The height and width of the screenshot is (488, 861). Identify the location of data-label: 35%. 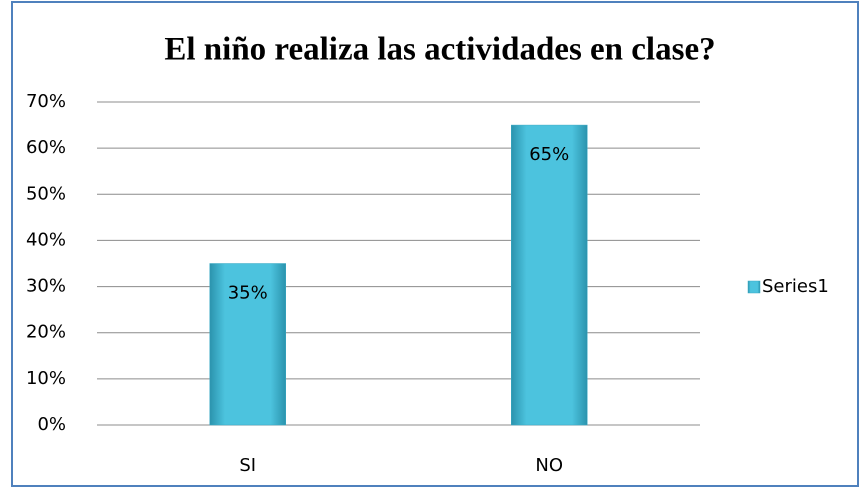
(248, 293).